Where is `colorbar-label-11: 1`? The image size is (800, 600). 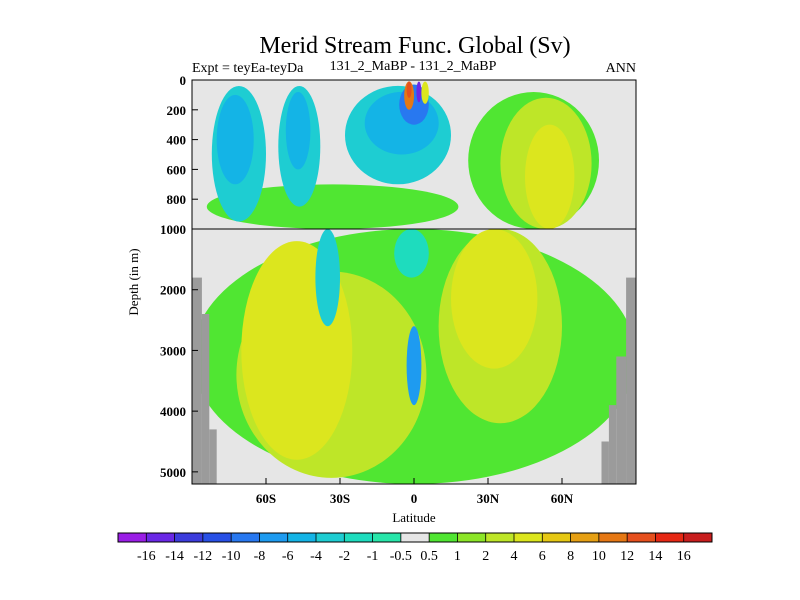
colorbar-label-11: 1 is located at coordinates (457, 556).